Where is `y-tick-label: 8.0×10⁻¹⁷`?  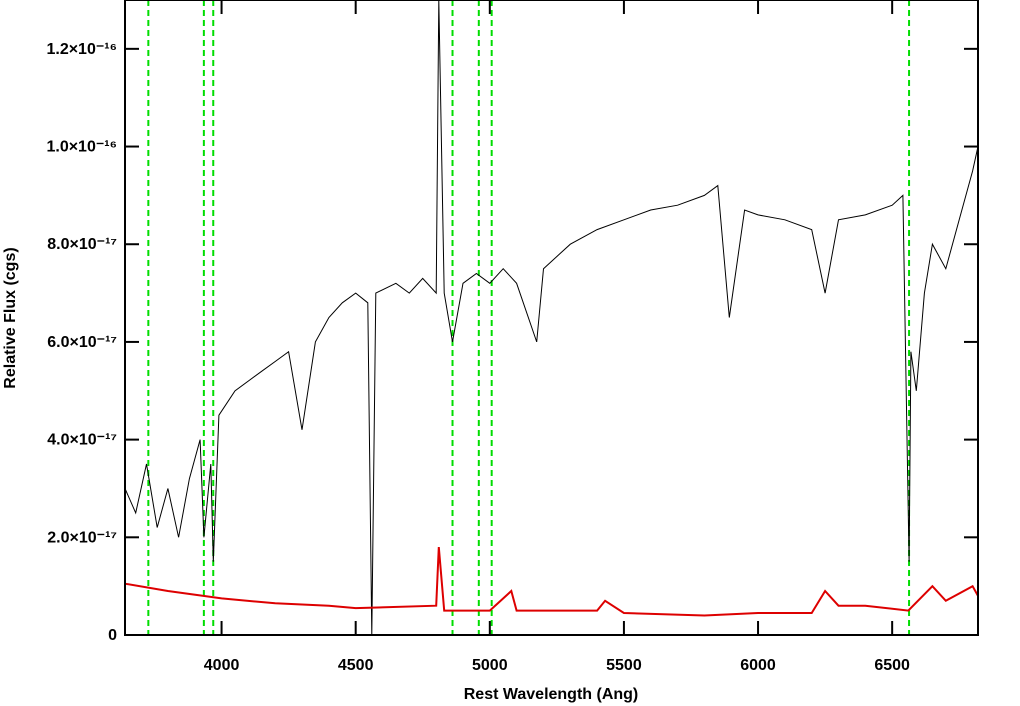
y-tick-label: 8.0×10⁻¹⁷ is located at coordinates (82, 244).